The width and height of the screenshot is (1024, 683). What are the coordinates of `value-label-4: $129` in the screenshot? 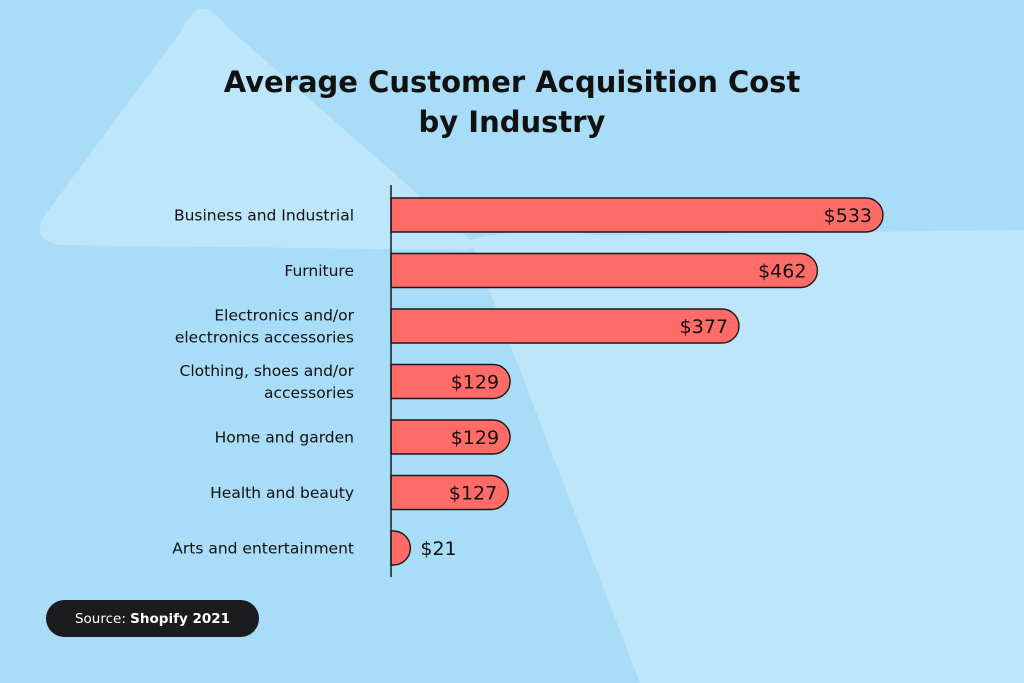 It's located at (475, 438).